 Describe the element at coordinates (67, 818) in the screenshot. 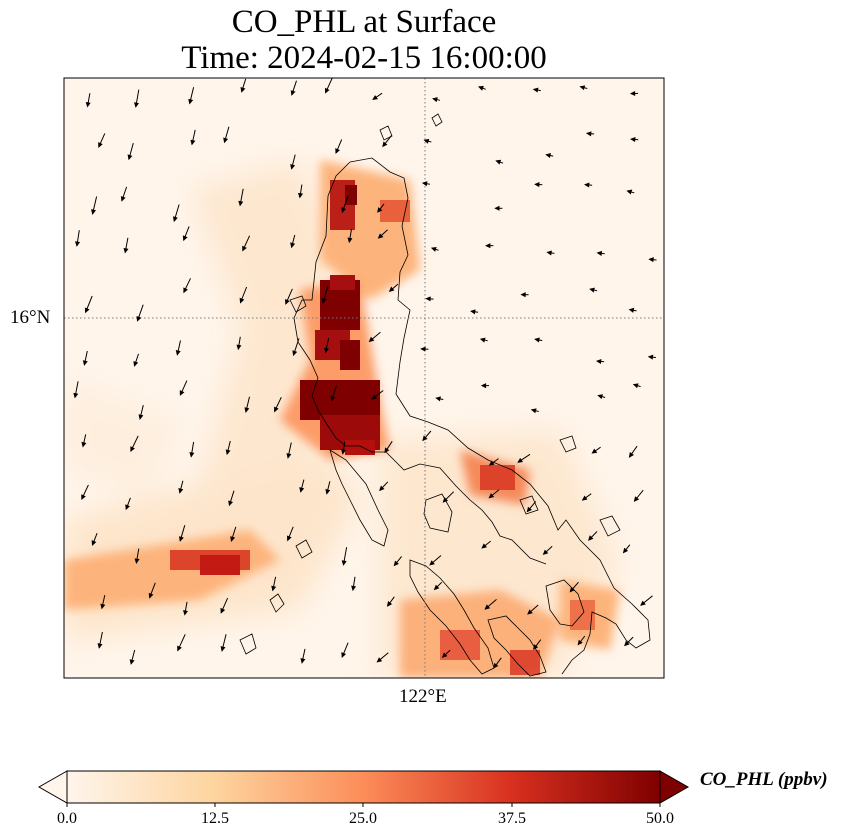

I see `colorbar-tick: 0.0` at that location.